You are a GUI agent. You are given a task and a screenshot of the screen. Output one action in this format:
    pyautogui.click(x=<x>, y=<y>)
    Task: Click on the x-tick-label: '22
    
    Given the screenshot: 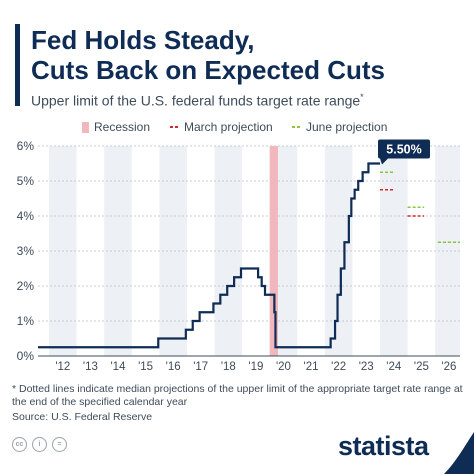 What is the action you would take?
    pyautogui.click(x=338, y=367)
    